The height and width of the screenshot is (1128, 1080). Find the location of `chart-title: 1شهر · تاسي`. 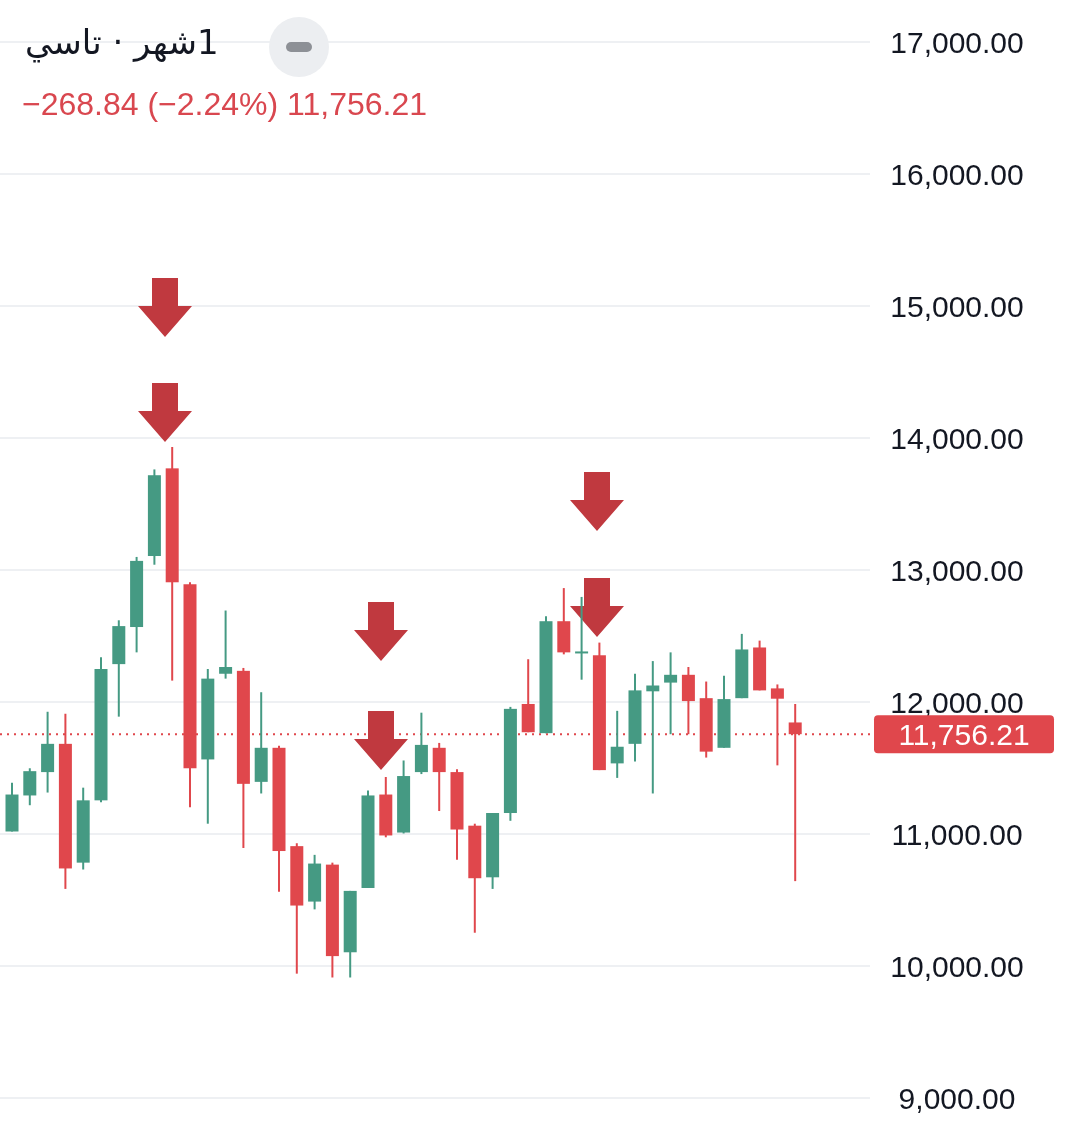

chart-title: 1شهر · تاسي is located at coordinates (122, 42).